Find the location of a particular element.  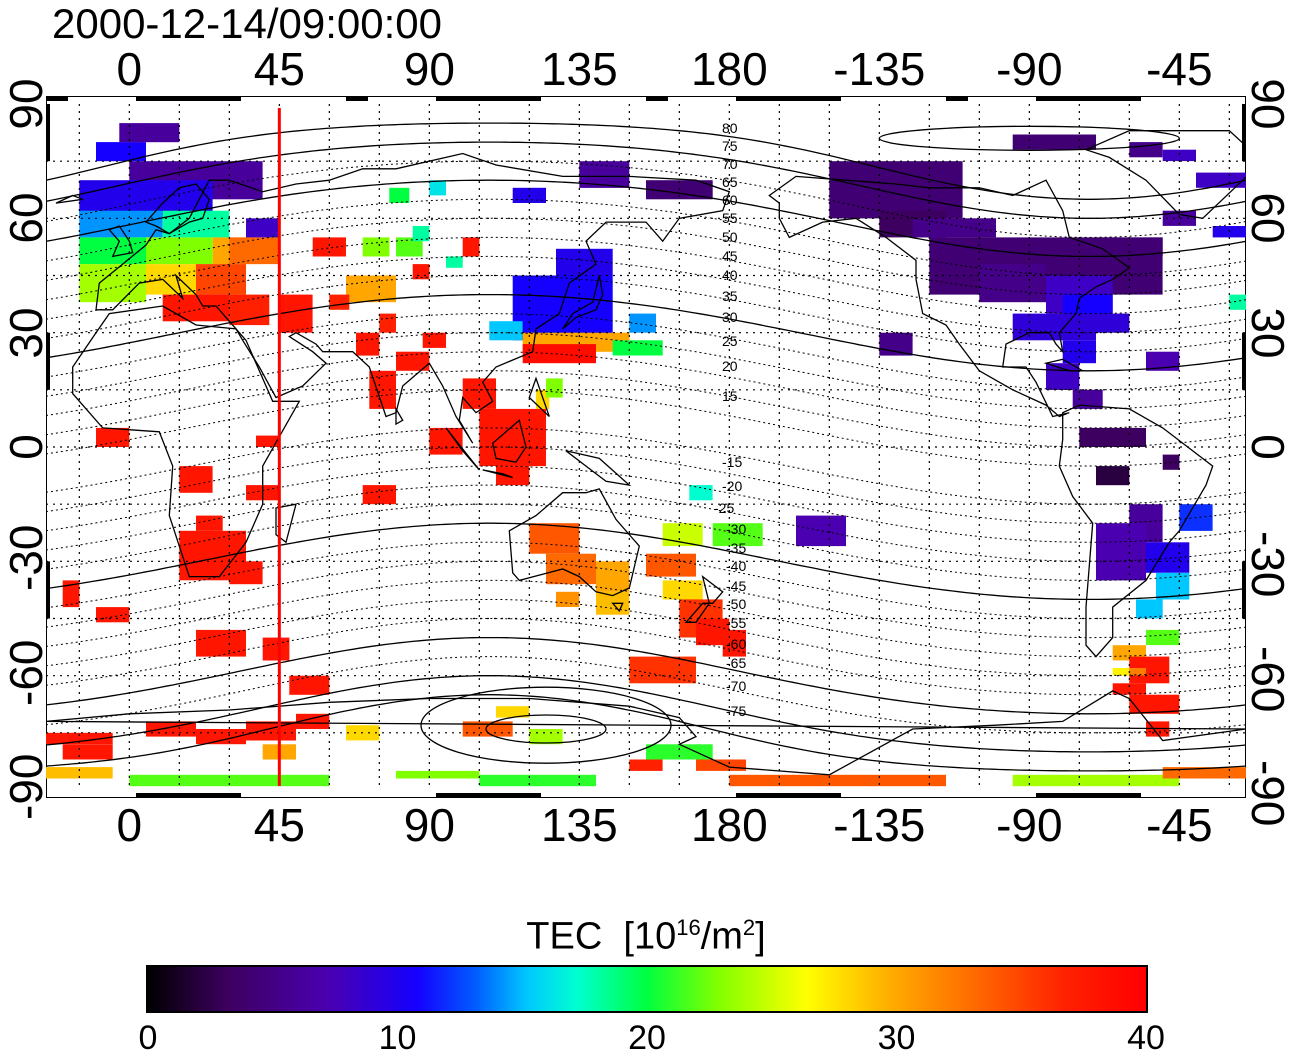

colorbar-quantity: TEC is located at coordinates (564, 936).